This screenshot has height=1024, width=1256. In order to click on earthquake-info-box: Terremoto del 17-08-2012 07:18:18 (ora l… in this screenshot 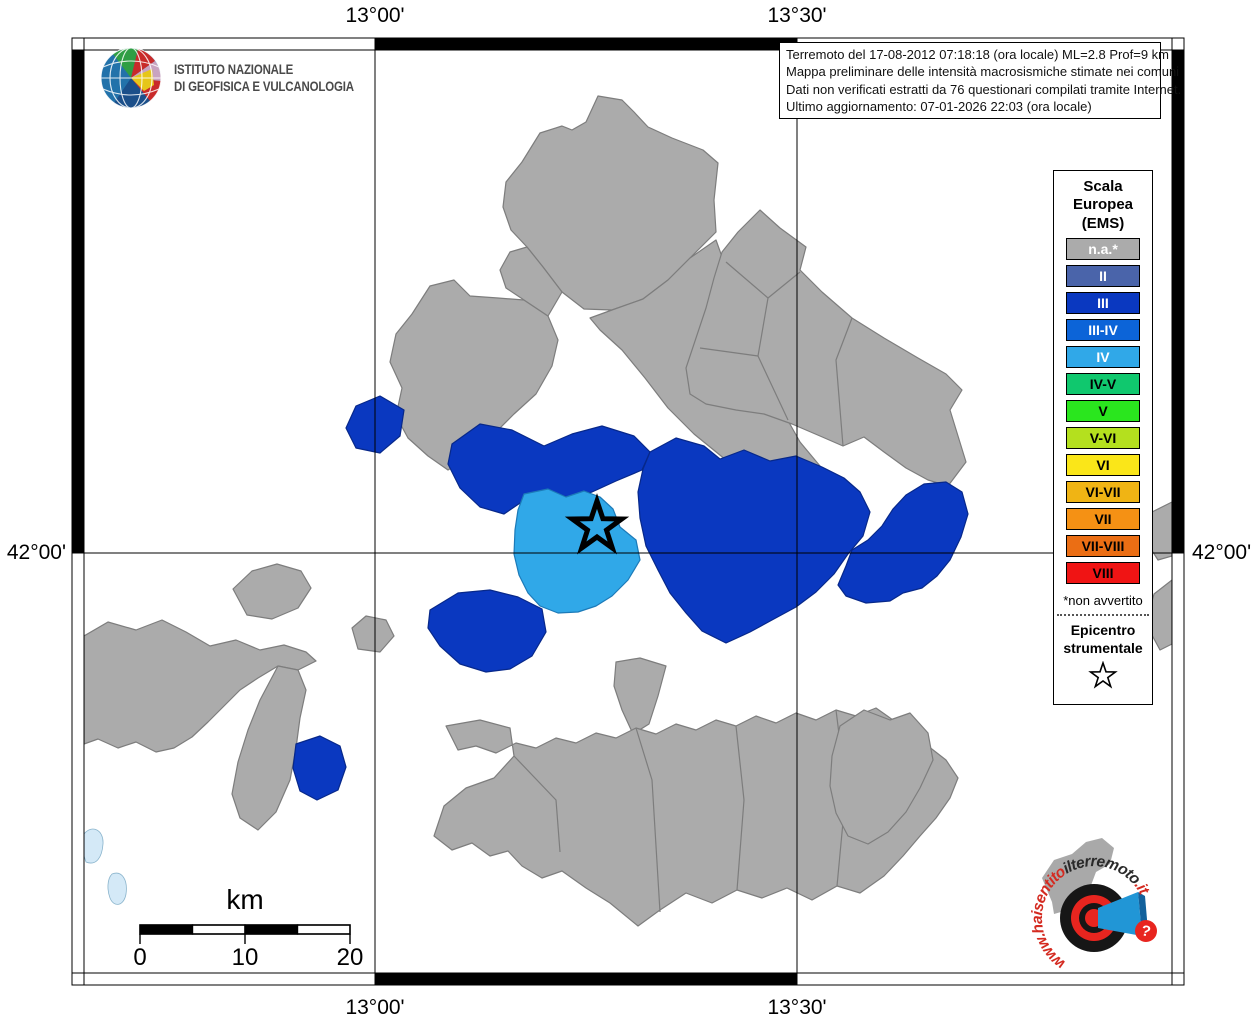, I will do `click(980, 81)`.